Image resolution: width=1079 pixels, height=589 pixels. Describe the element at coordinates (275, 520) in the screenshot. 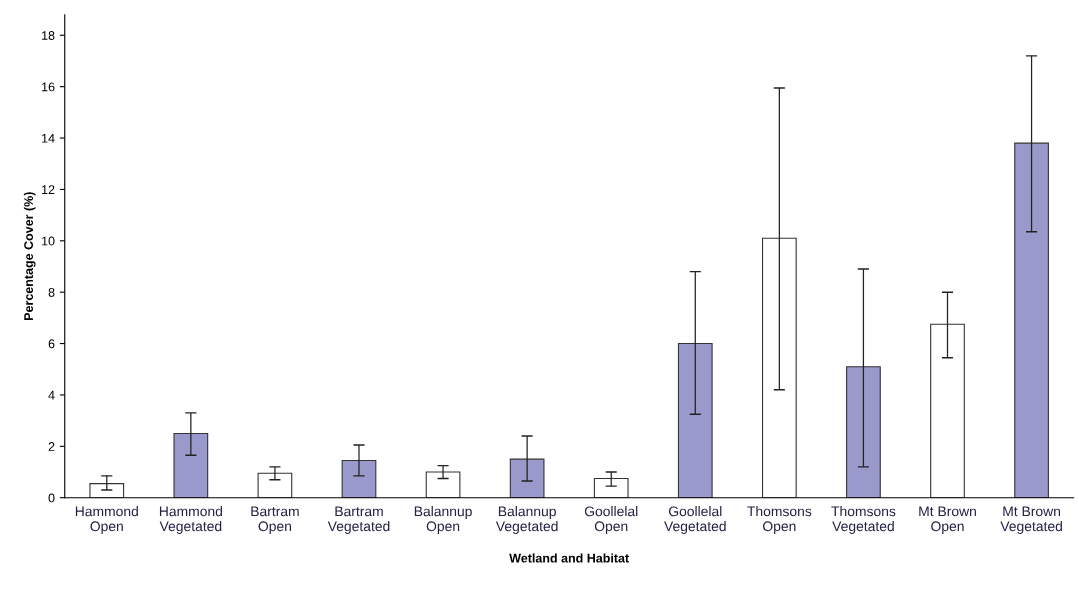

I see `x-tick-label: Bartram Open` at that location.